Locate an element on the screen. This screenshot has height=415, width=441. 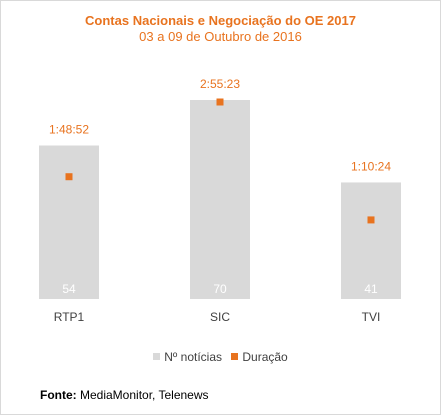
x-tick-label: RTP1 is located at coordinates (69, 317).